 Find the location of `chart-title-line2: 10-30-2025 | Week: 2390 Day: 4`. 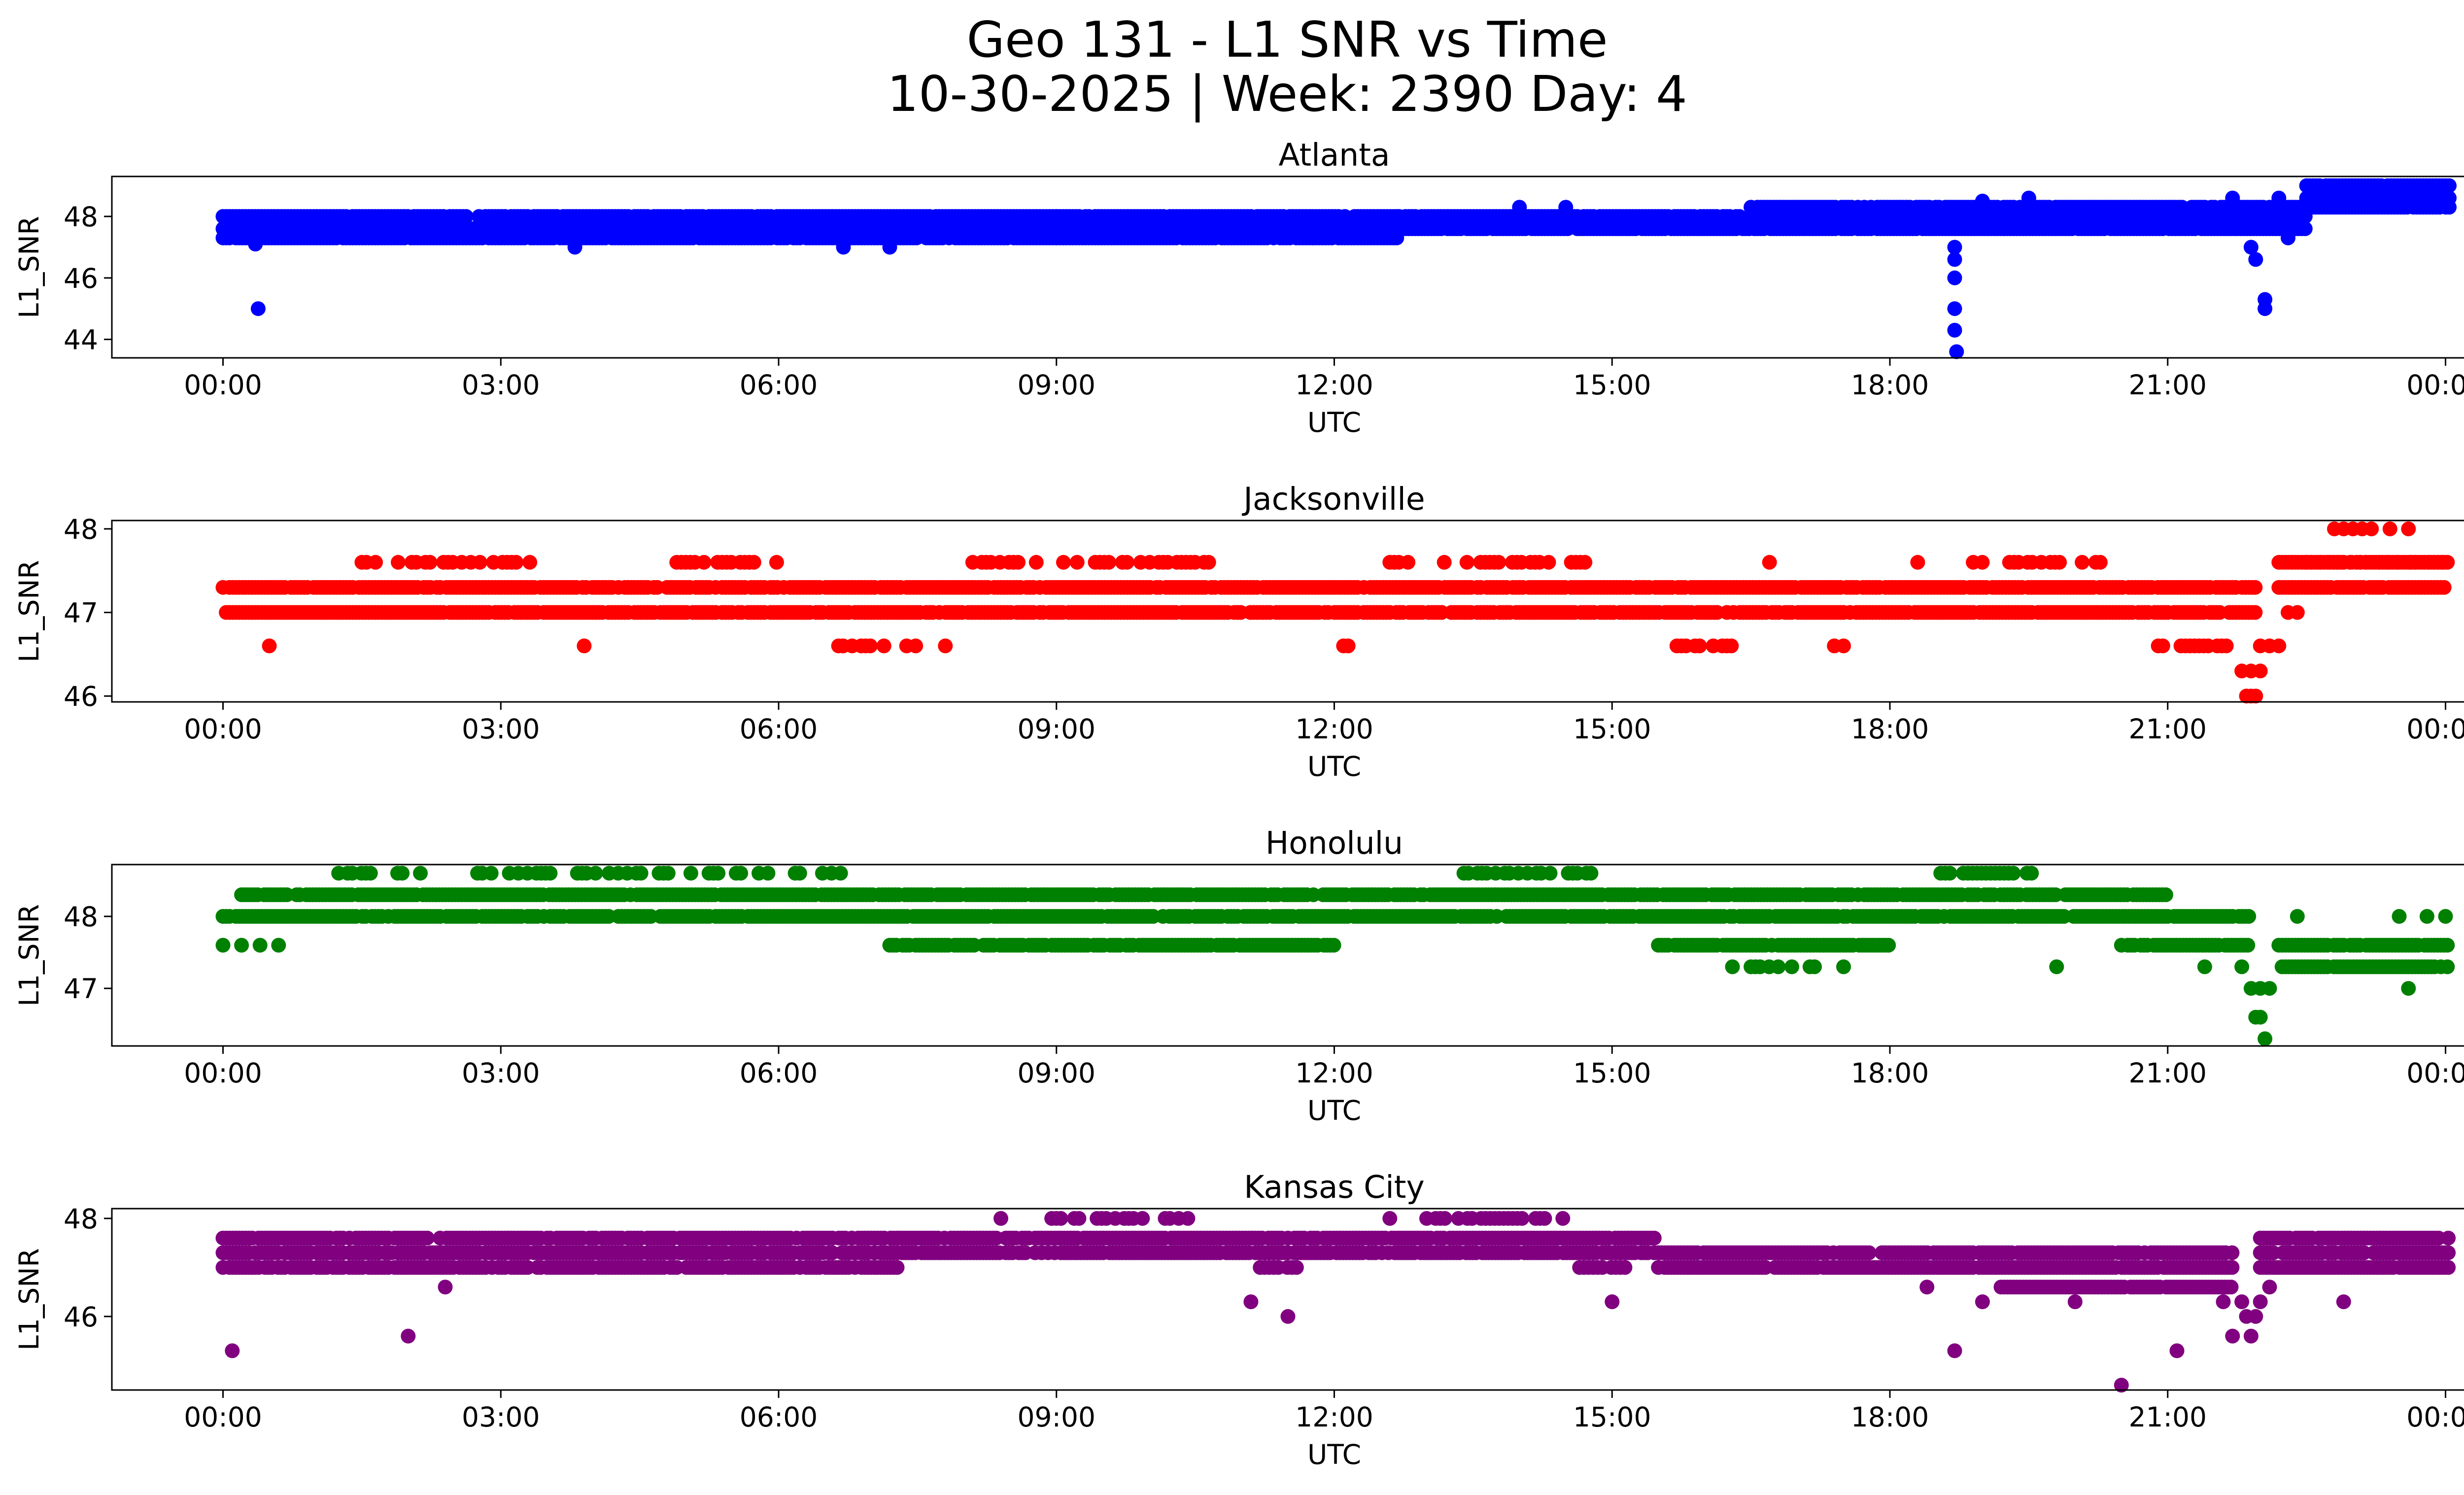

chart-title-line2: 10-30-2025 | Week: 2390 Day: 4 is located at coordinates (1287, 94).